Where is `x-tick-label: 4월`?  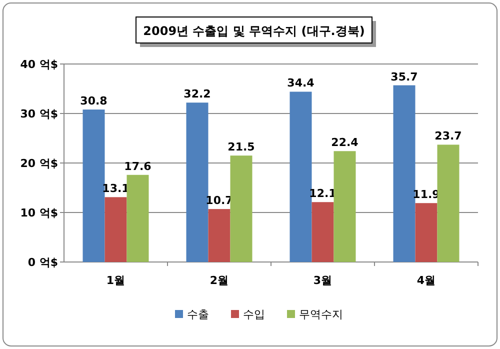
x-tick-label: 4월 is located at coordinates (426, 280).